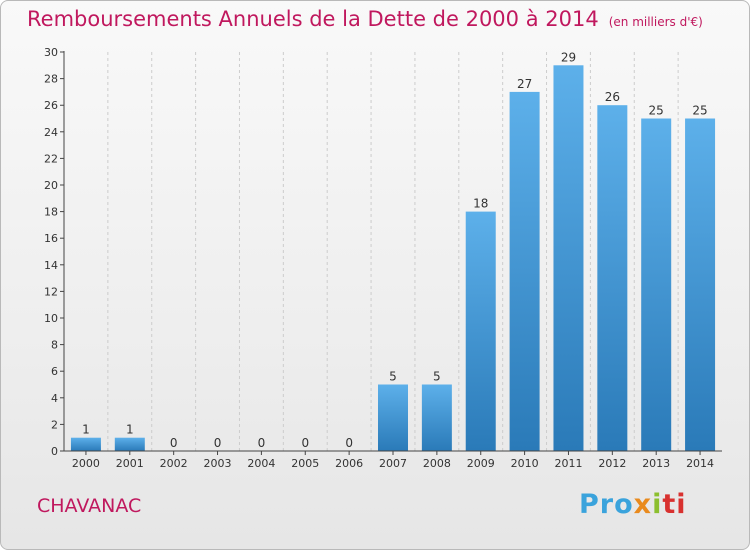  Describe the element at coordinates (86, 430) in the screenshot. I see `data-label-2000: 1` at that location.